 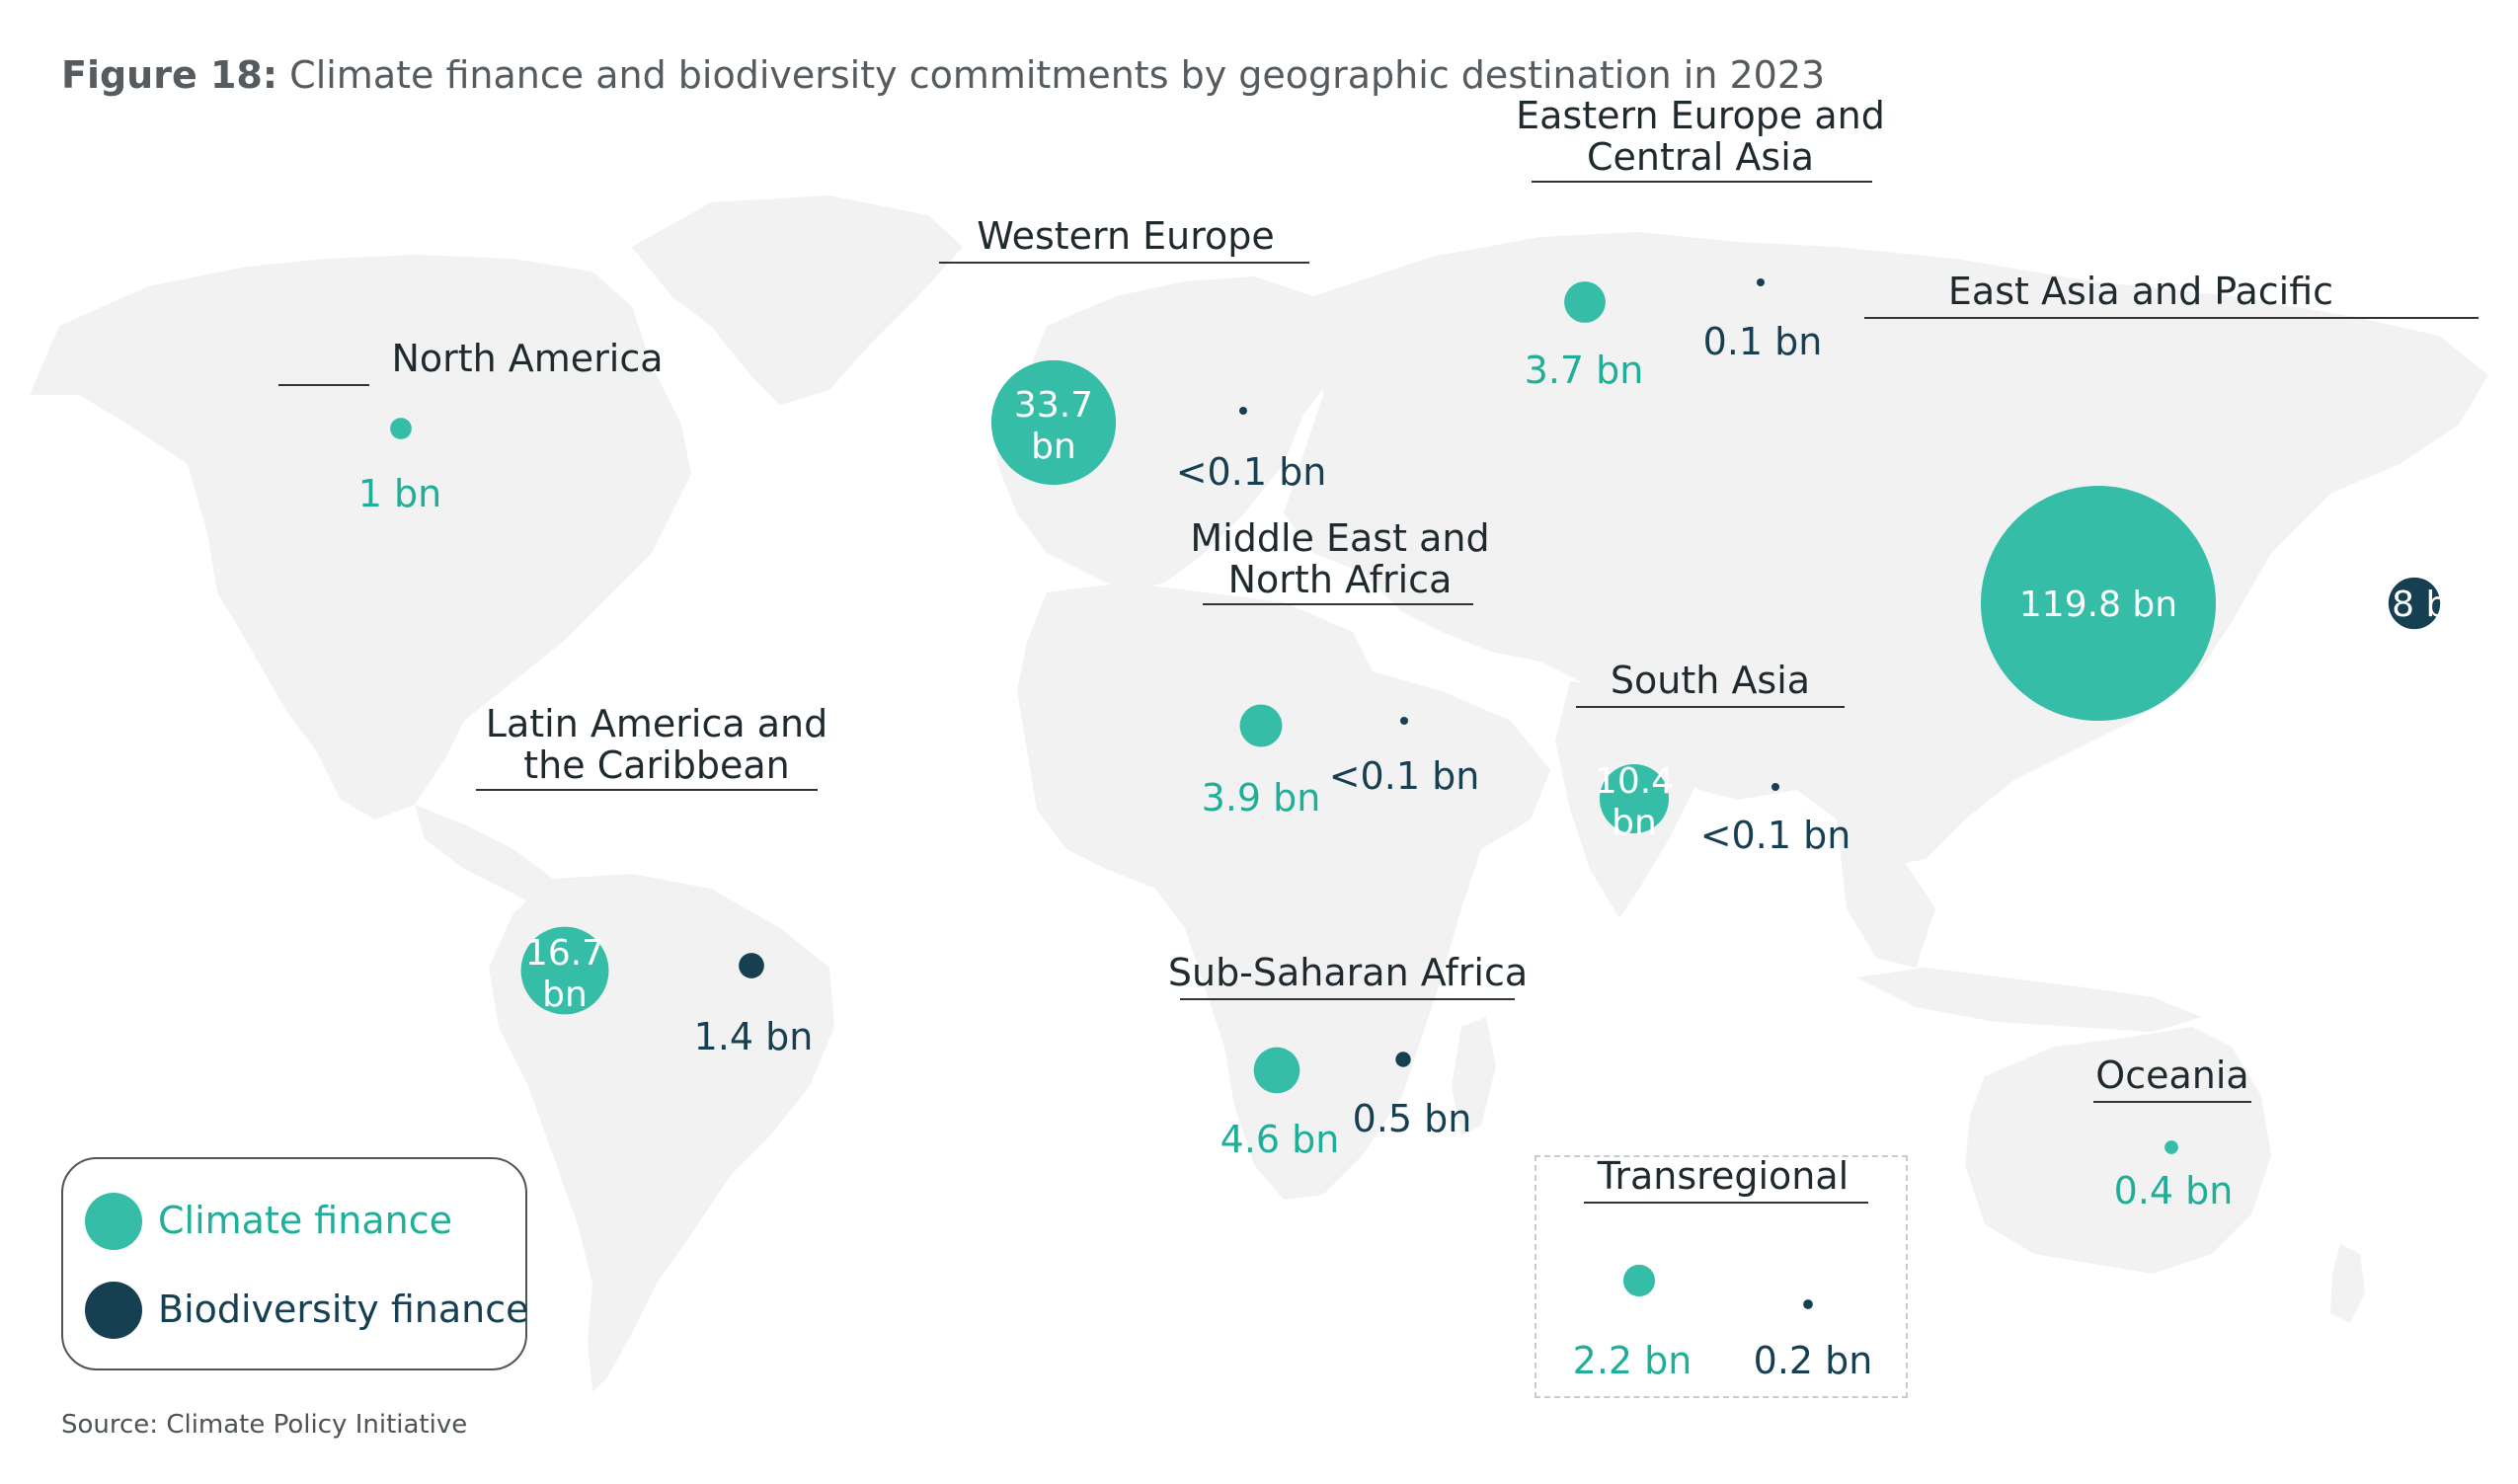 What do you see at coordinates (1249, 892) in the screenshot?
I see `landmass-africa` at bounding box center [1249, 892].